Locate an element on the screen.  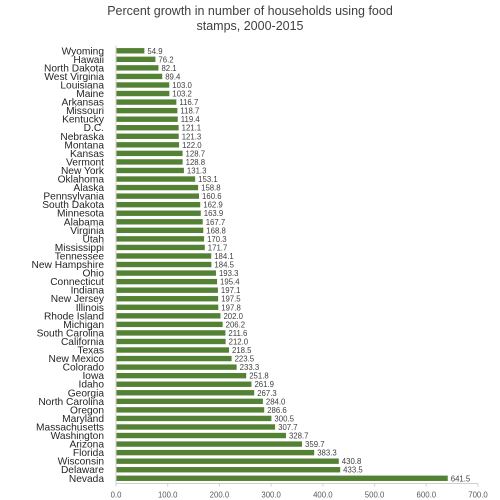
category-label: Tennessee is located at coordinates (80, 256).